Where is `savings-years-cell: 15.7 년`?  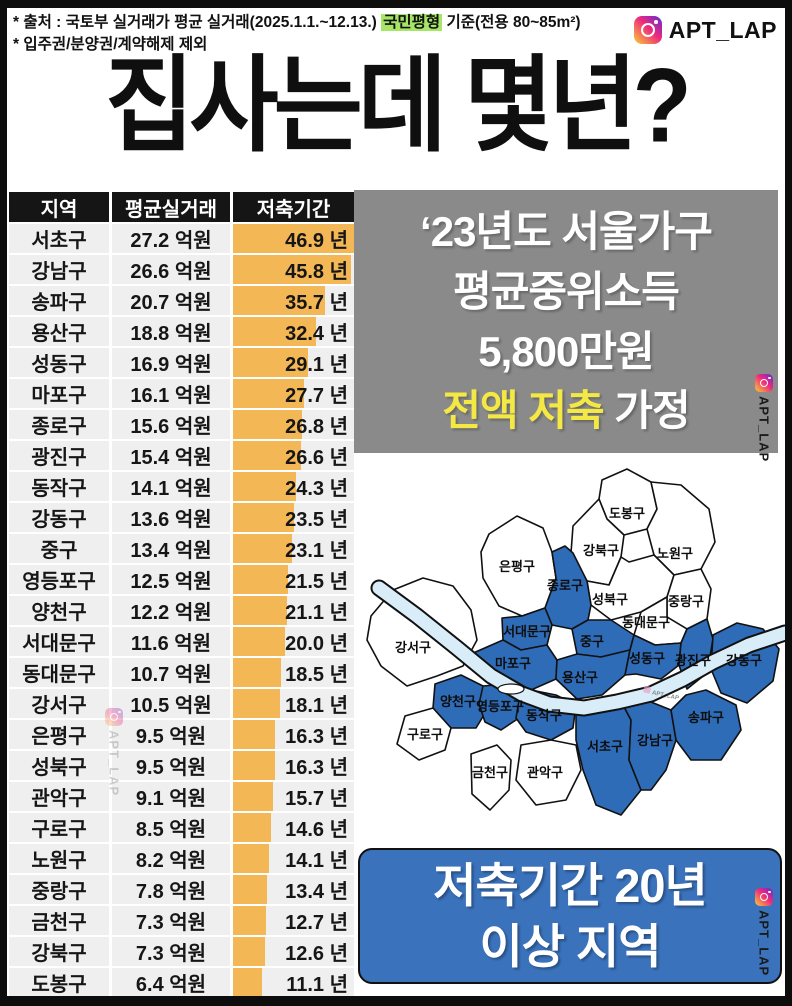
savings-years-cell: 15.7 년 is located at coordinates (293, 796).